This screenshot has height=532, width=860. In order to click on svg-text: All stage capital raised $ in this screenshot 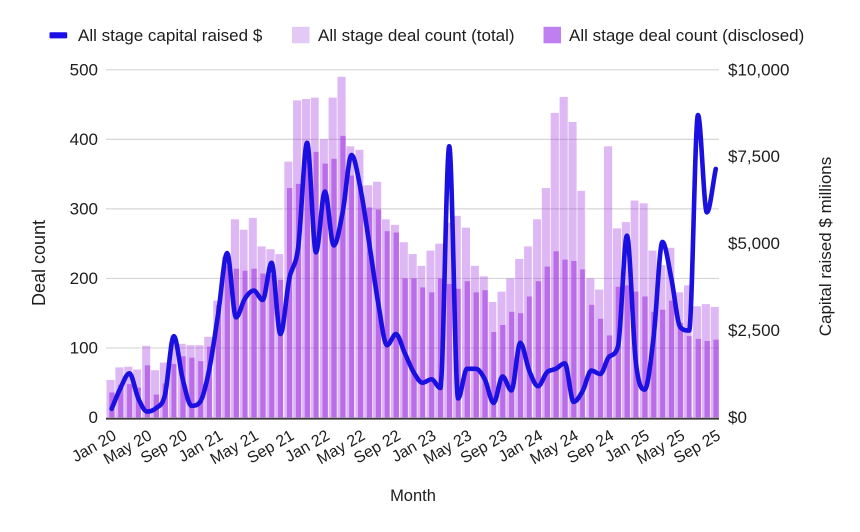, I will do `click(170, 35)`.